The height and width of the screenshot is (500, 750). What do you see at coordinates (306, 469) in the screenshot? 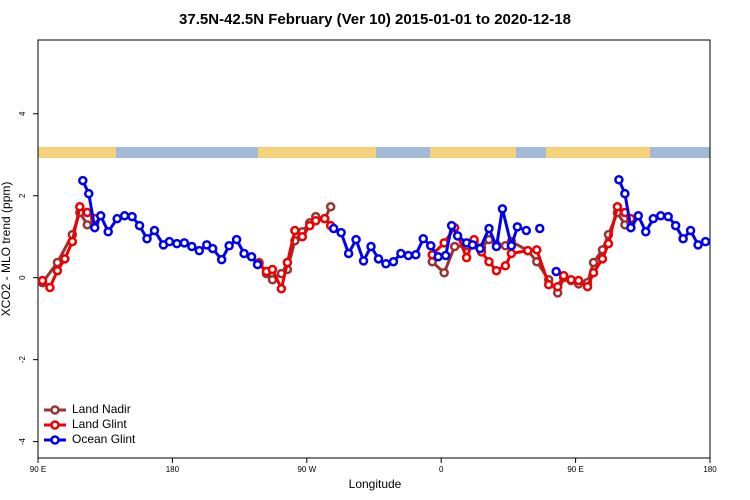
I see `x-tick-label: 90 W` at bounding box center [306, 469].